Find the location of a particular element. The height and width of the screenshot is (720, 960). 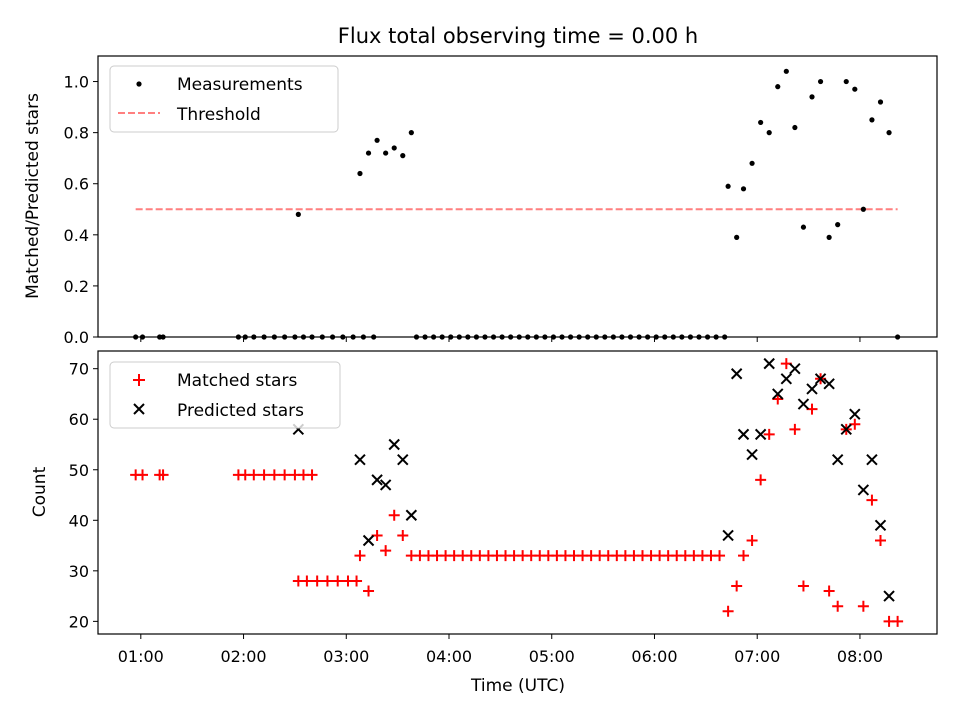

count-legend-box is located at coordinates (225, 395).